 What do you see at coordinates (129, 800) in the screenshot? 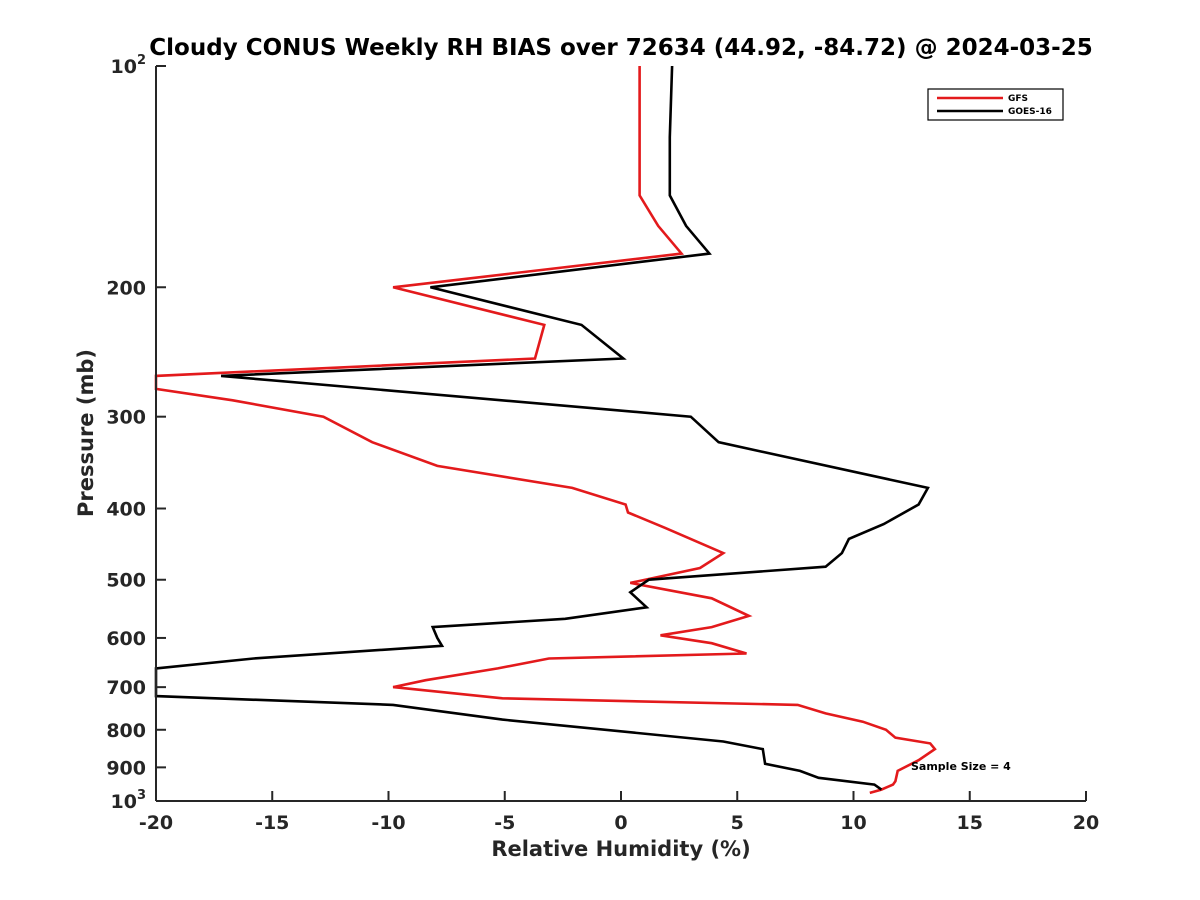
I see `y-tick-label: 10³` at bounding box center [129, 800].